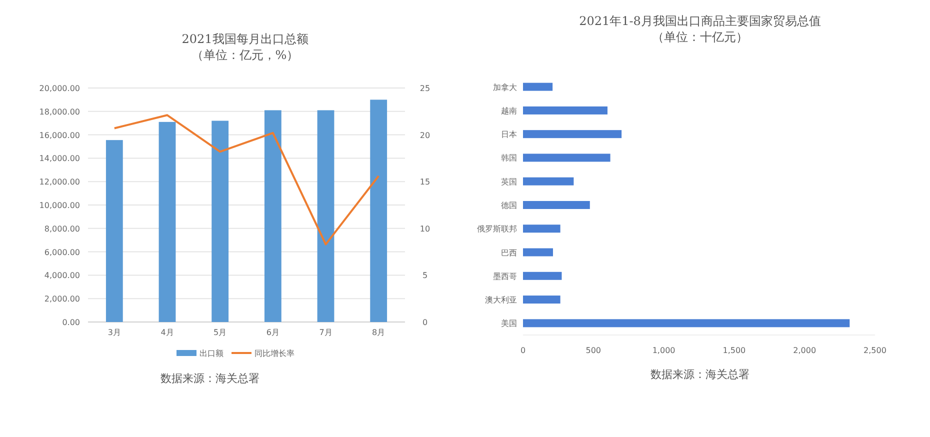 The height and width of the screenshot is (437, 930). Describe the element at coordinates (62, 299) in the screenshot. I see `y-tick-label: 2,000.00` at that location.